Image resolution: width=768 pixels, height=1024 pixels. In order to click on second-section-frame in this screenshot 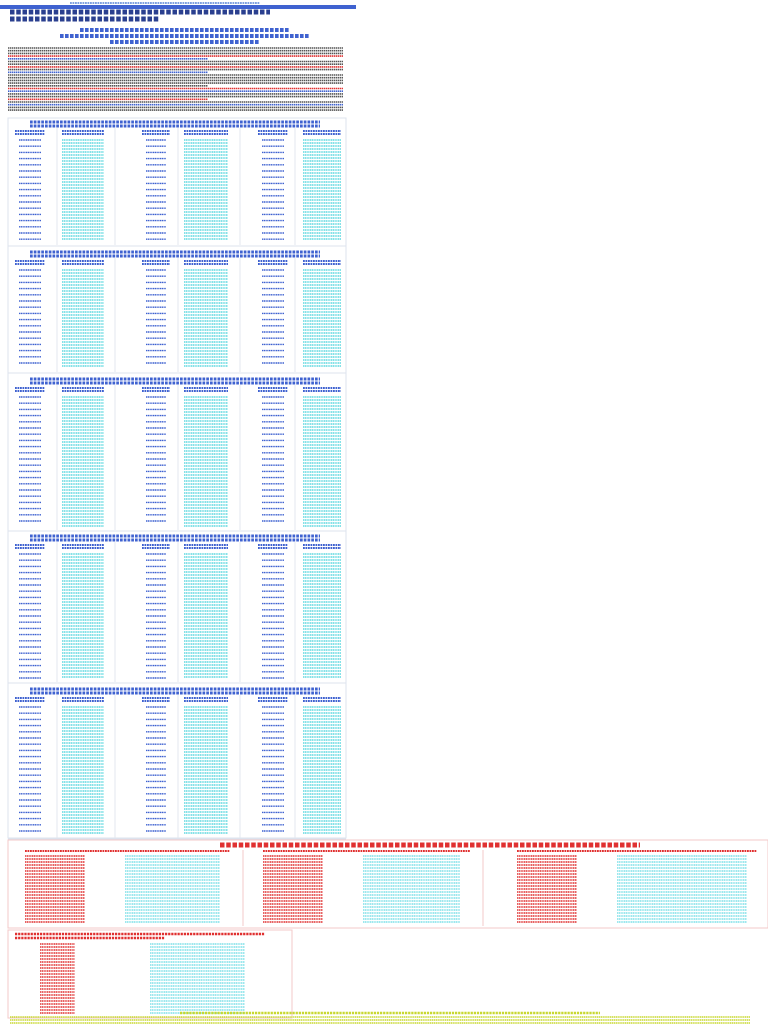, I will do `click(150, 974)`.